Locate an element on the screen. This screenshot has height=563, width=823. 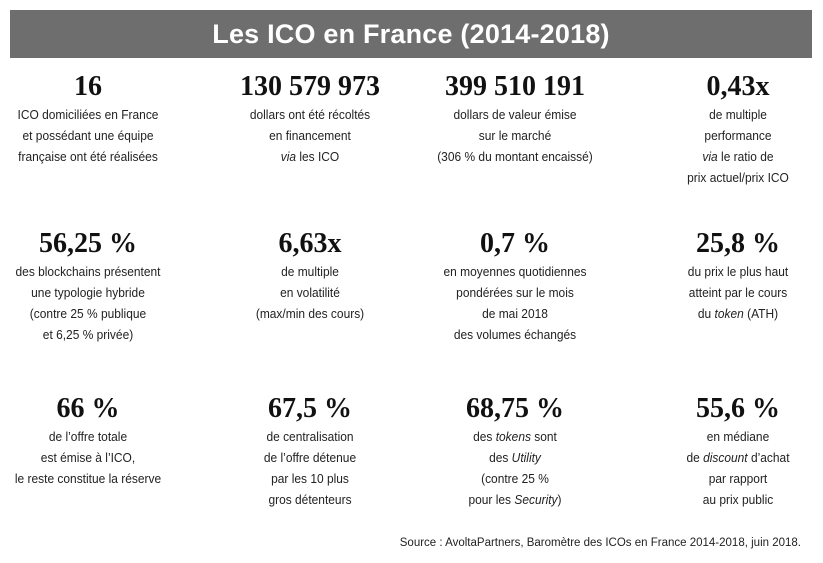
italic-term: token is located at coordinates (729, 313).